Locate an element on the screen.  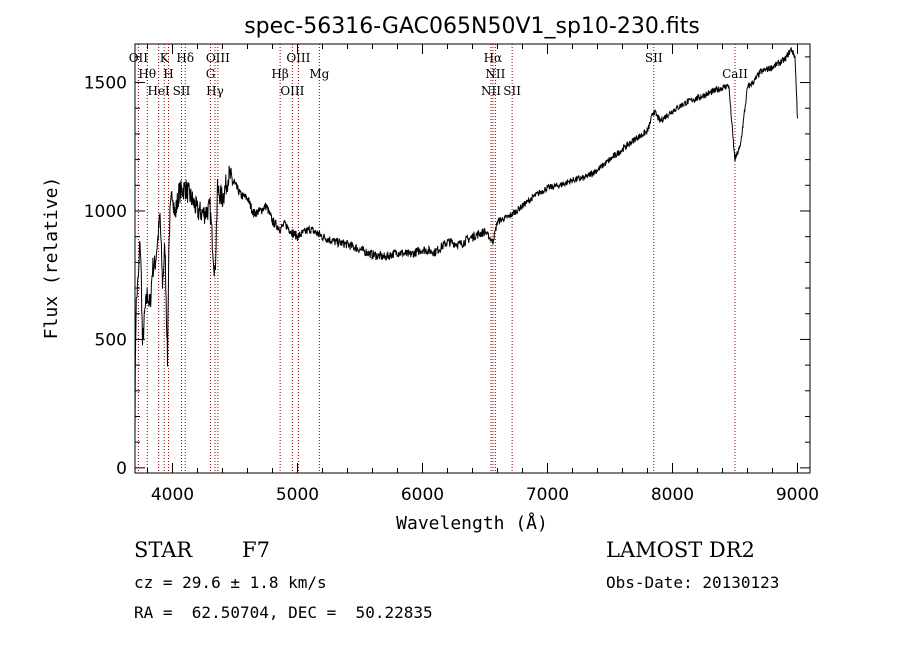
redshift-readout: cz = 29.6 ± 1.8 km/s is located at coordinates (230, 582).